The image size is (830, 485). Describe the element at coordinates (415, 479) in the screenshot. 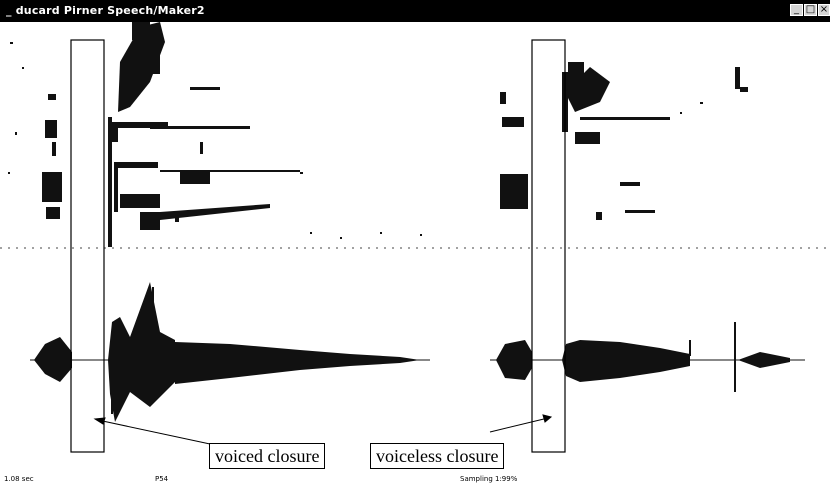

I see `status-bar: 1.08 sec P54 Sampling 1:99%` at that location.